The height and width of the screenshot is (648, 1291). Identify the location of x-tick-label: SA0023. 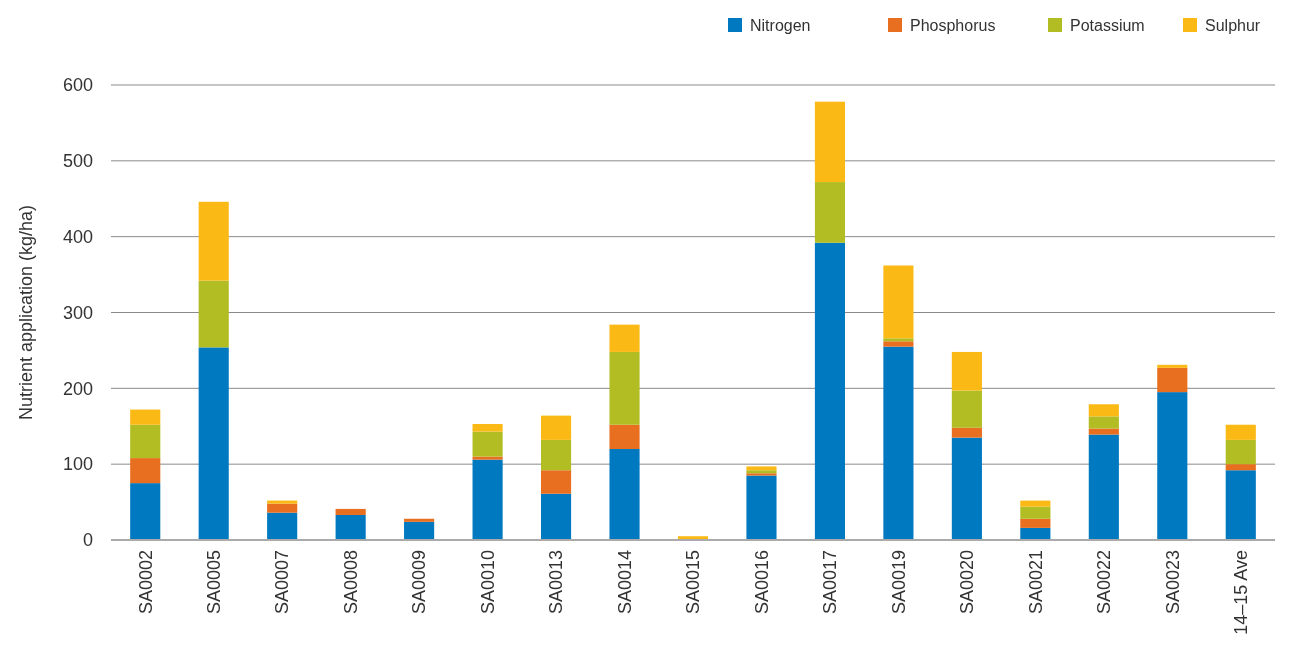
(1172, 582).